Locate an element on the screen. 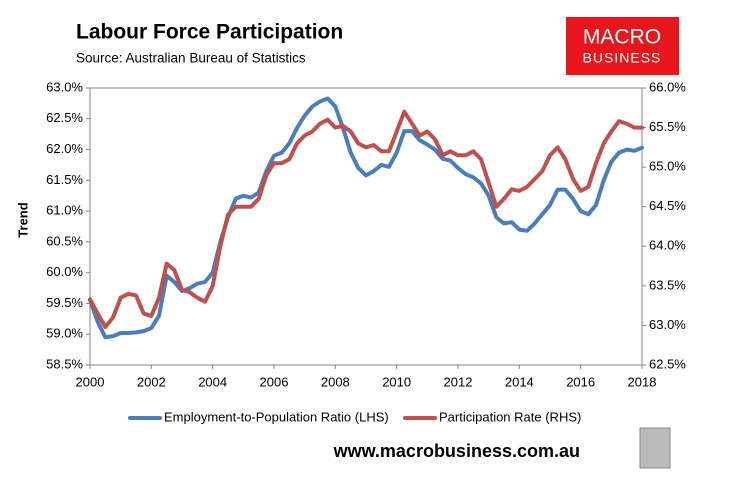  logo-text: BUSINESS is located at coordinates (622, 58).